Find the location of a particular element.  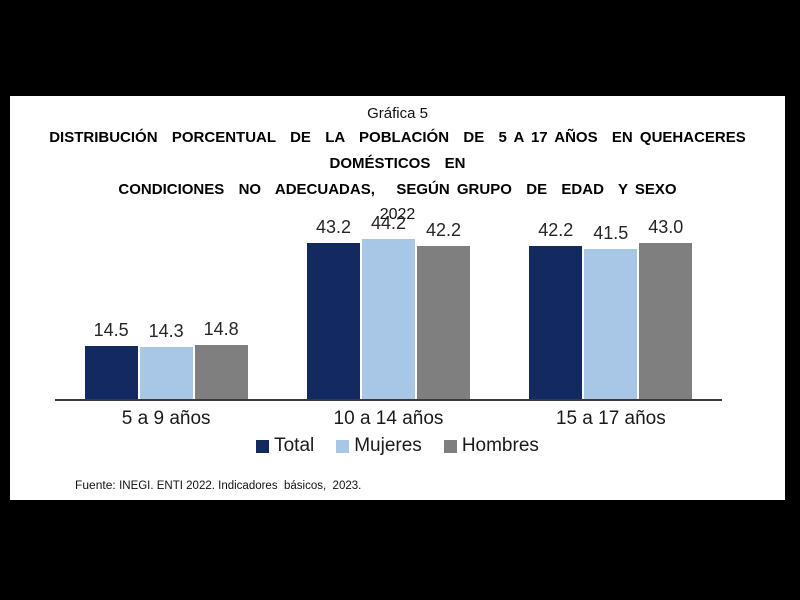

bar-value-label: 44.2 is located at coordinates (388, 223).